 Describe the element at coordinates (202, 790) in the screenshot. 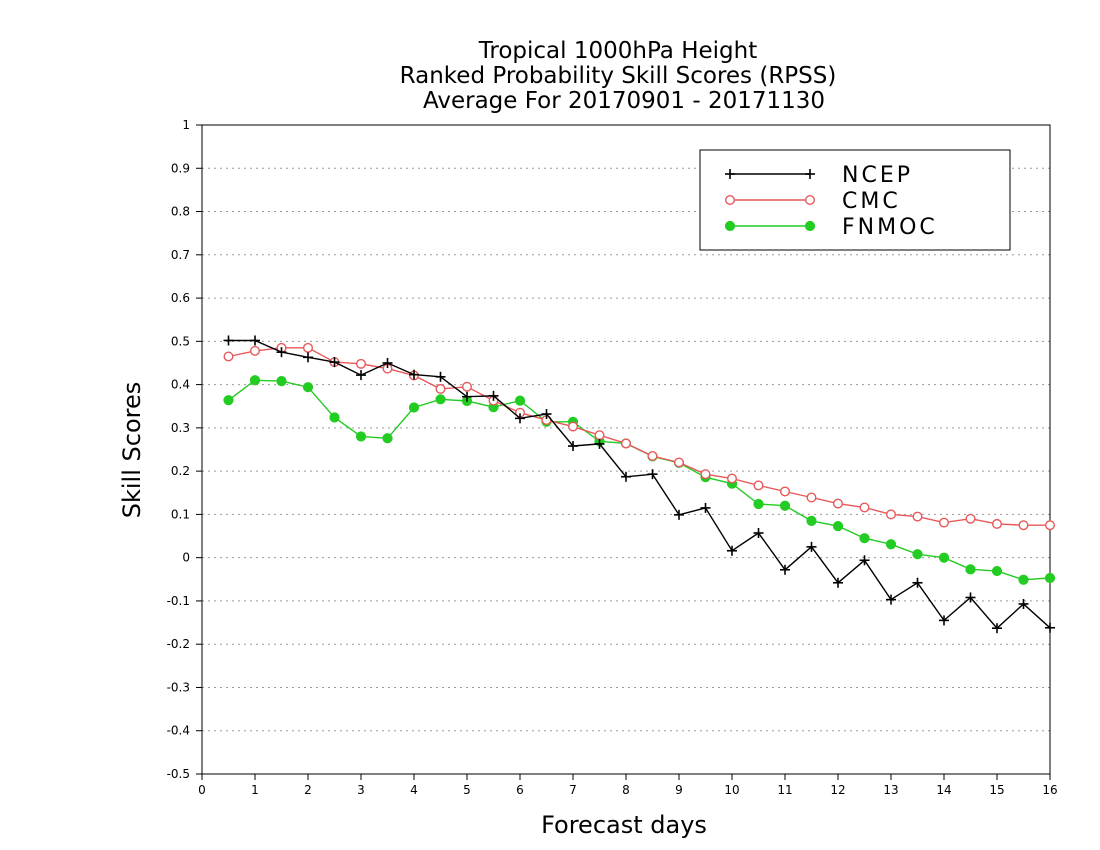

I see `x-tick-label: 0` at that location.